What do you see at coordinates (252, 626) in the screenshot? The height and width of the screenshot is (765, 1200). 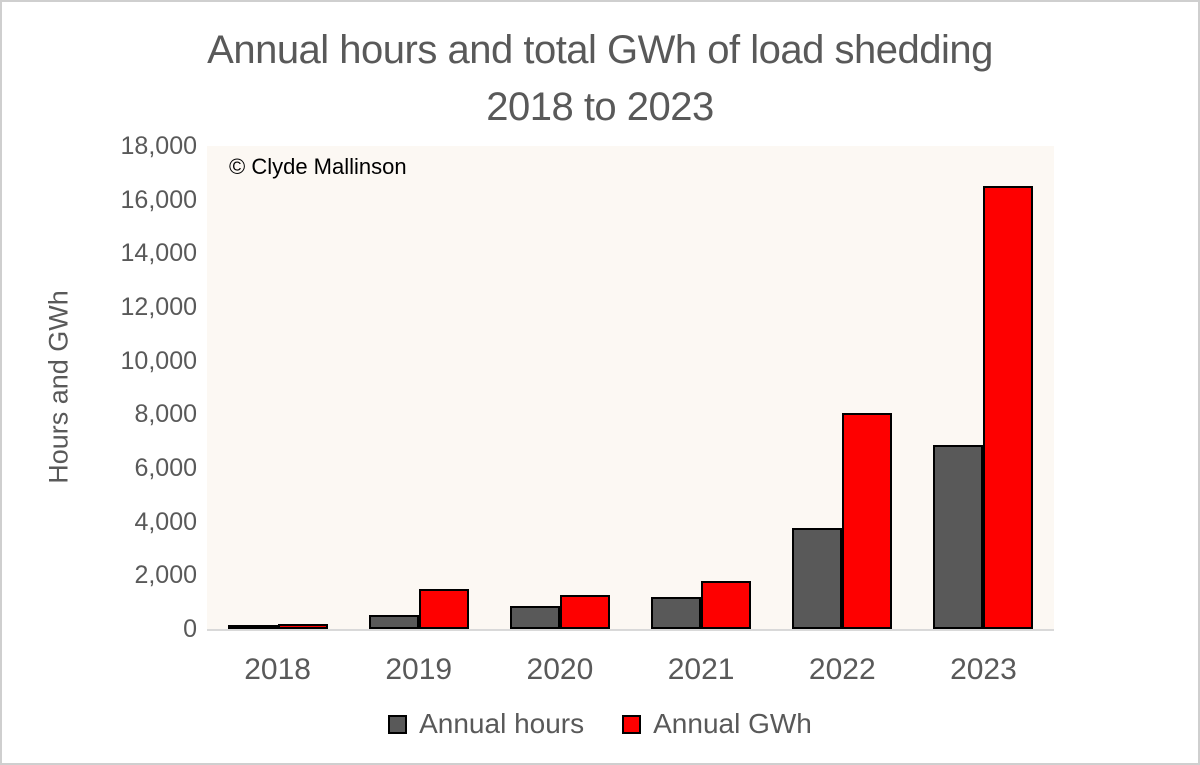 I see `bar-annual-hours-2018` at bounding box center [252, 626].